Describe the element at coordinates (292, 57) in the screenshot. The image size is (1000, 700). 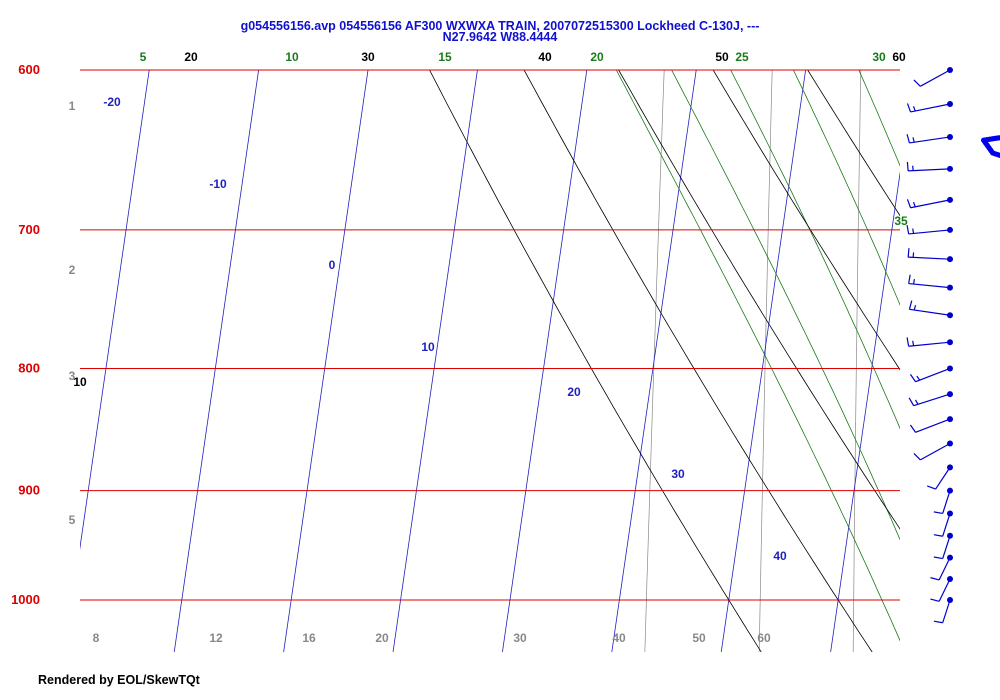
I see `moist-adiabat-label: 10` at that location.